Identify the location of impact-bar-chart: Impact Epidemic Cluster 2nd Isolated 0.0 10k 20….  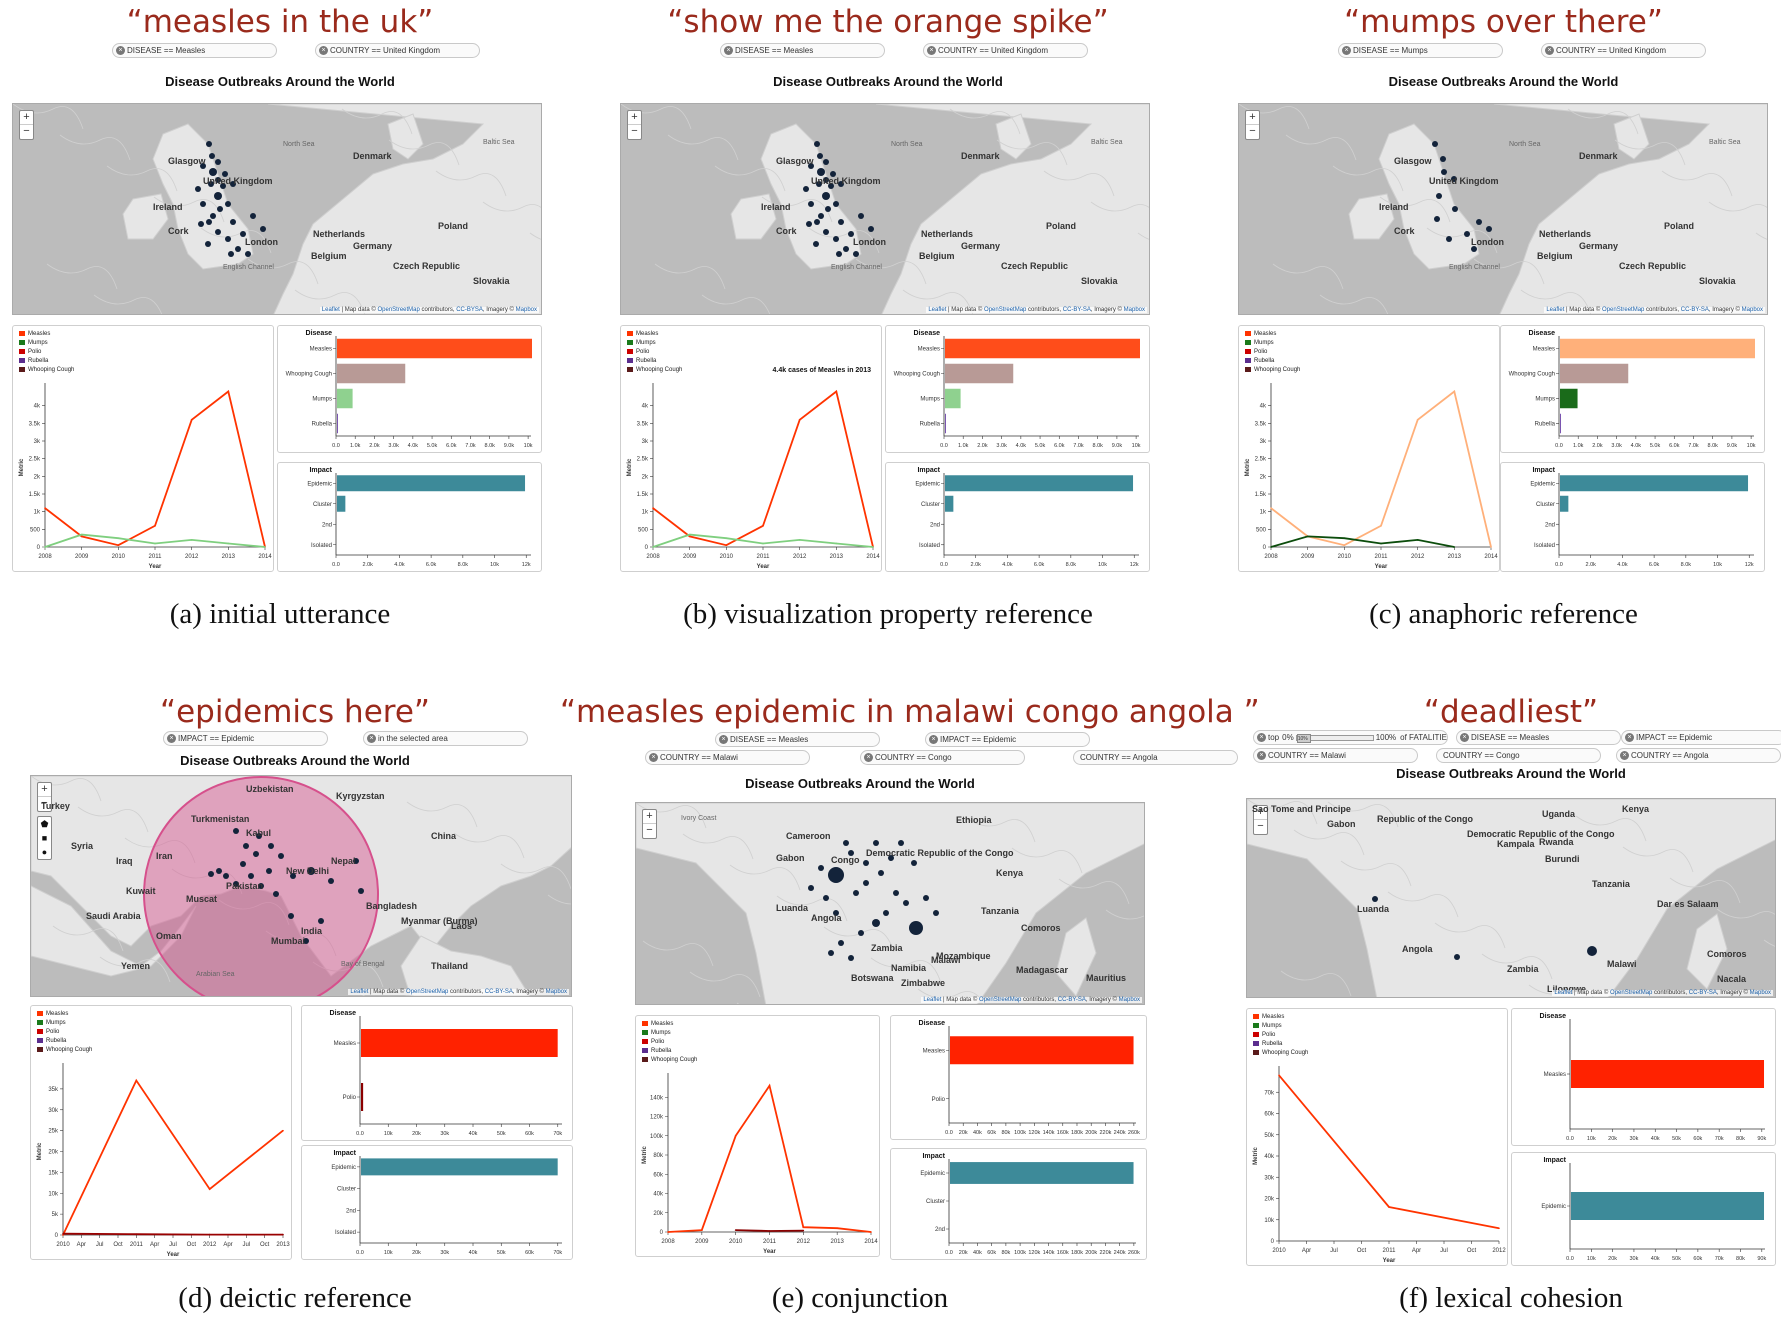
(437, 1202).